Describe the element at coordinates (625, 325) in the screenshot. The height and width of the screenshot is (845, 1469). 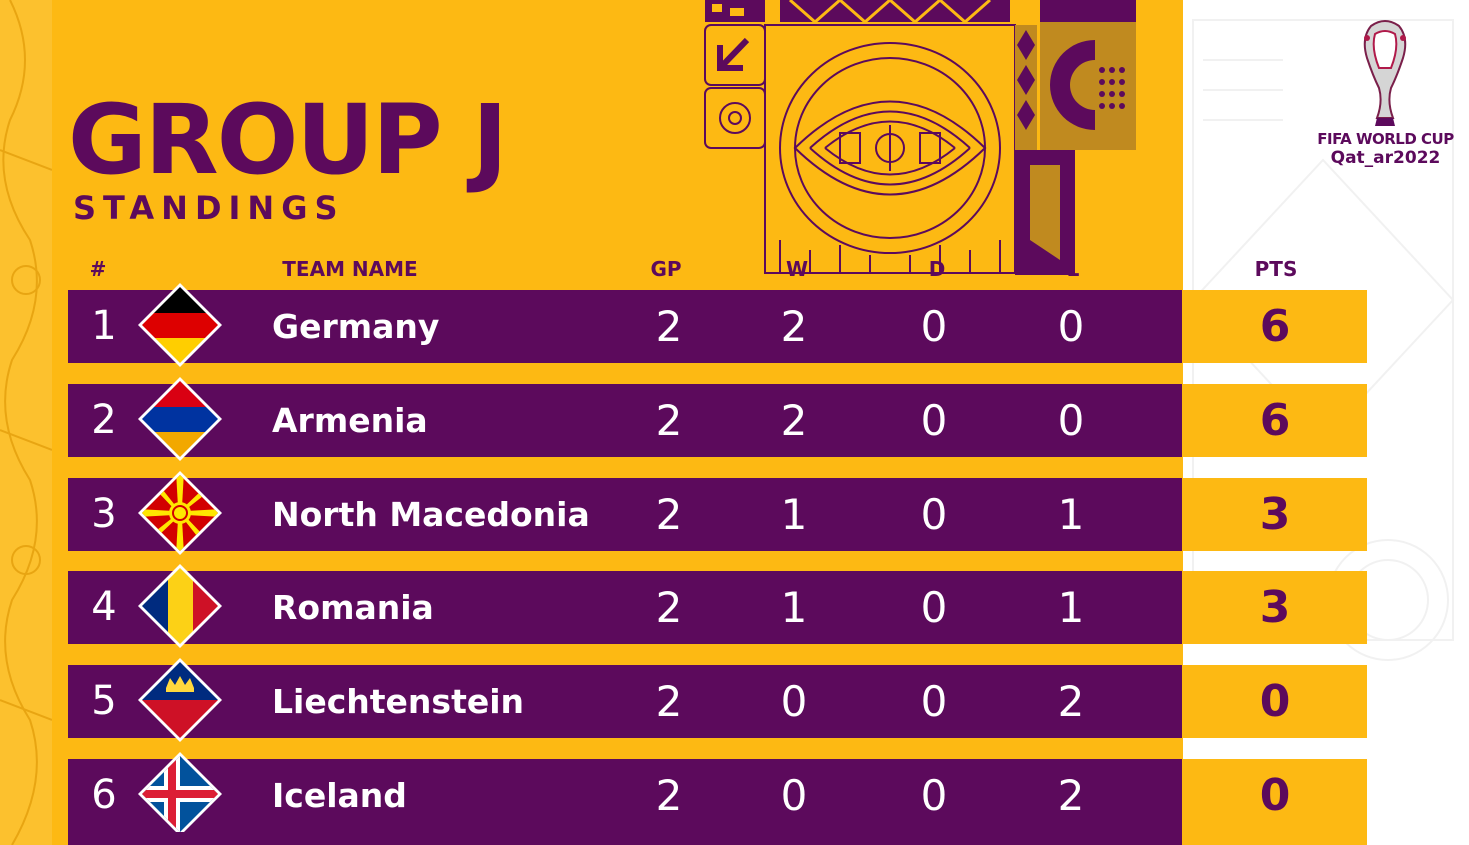
I see `table-row: 1 Germany 2 2 0 0` at that location.